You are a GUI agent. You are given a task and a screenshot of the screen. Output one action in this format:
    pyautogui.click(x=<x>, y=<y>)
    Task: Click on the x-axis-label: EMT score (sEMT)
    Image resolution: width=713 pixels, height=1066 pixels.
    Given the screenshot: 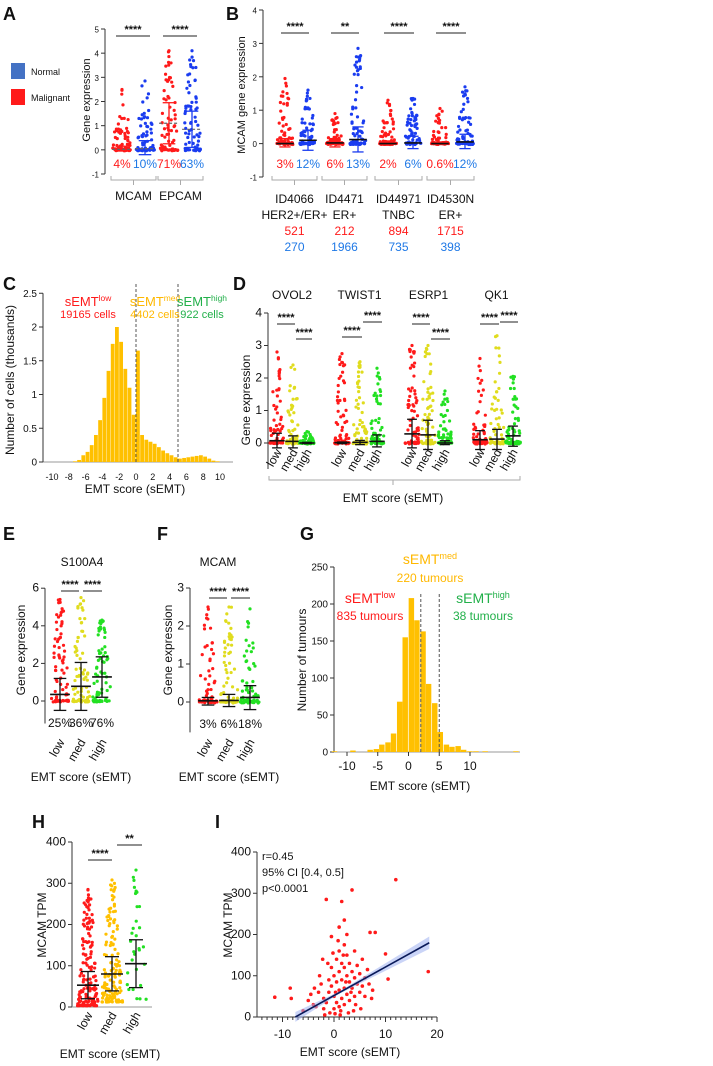 What is the action you would take?
    pyautogui.click(x=81, y=777)
    